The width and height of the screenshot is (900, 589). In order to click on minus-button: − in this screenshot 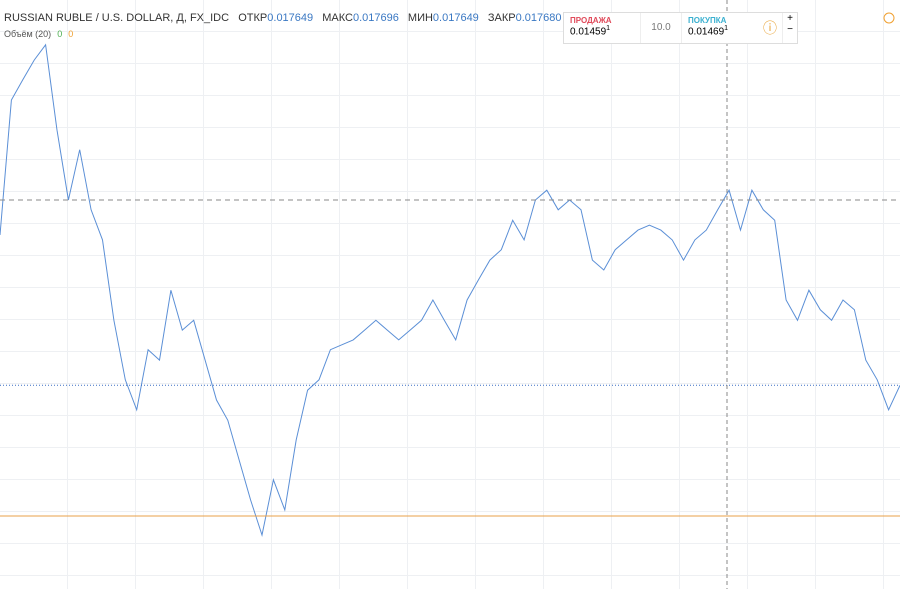, I will do `click(790, 29)`.